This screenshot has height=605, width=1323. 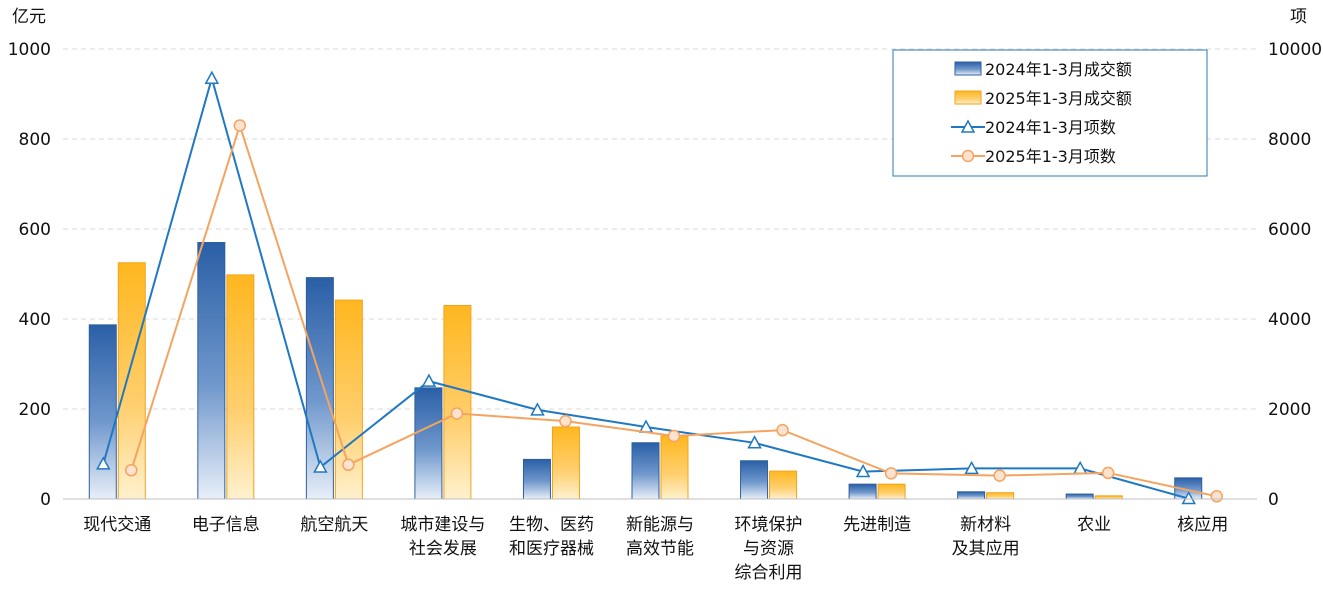 I want to click on right-tick-label: 6000, so click(x=1289, y=230).